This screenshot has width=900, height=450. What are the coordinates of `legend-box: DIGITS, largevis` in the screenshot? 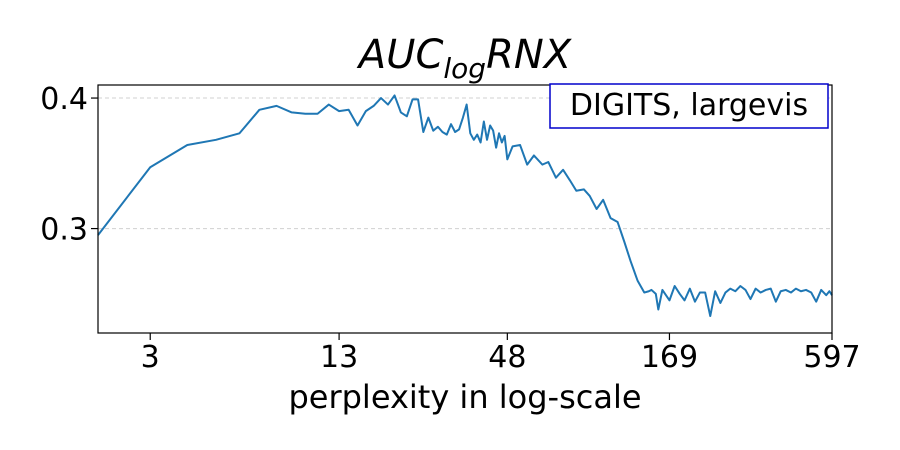 It's located at (689, 106).